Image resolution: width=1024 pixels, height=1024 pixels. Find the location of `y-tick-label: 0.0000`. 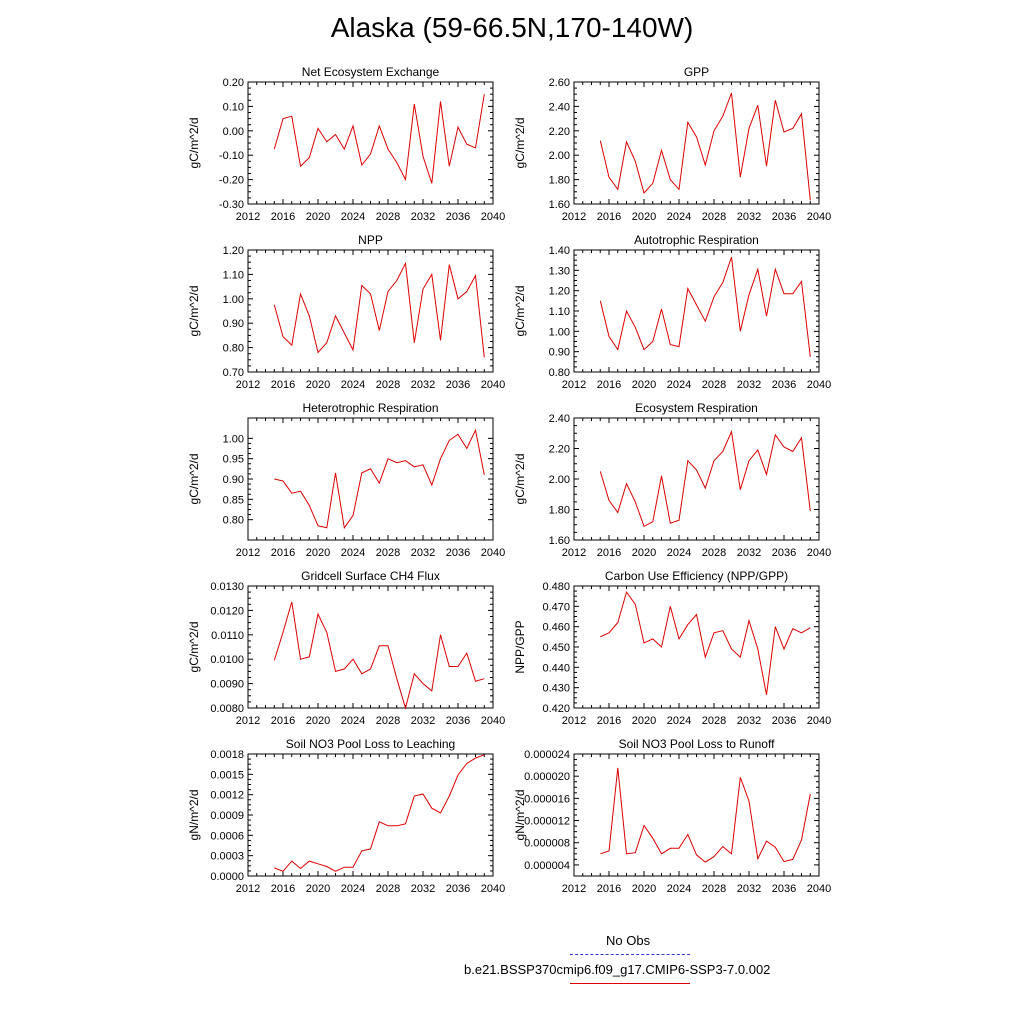

y-tick-label: 0.0000 is located at coordinates (227, 877).